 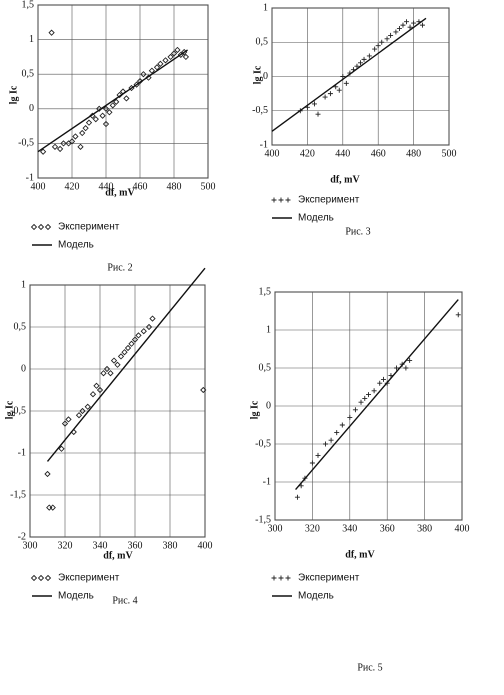 What do you see at coordinates (28, 5) in the screenshot?
I see `y-tick-label: 1,5` at bounding box center [28, 5].